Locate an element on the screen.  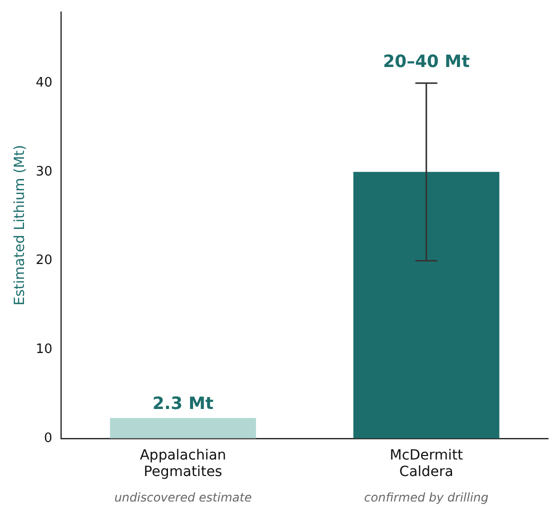
data-label: 2.3 Mt is located at coordinates (183, 404).